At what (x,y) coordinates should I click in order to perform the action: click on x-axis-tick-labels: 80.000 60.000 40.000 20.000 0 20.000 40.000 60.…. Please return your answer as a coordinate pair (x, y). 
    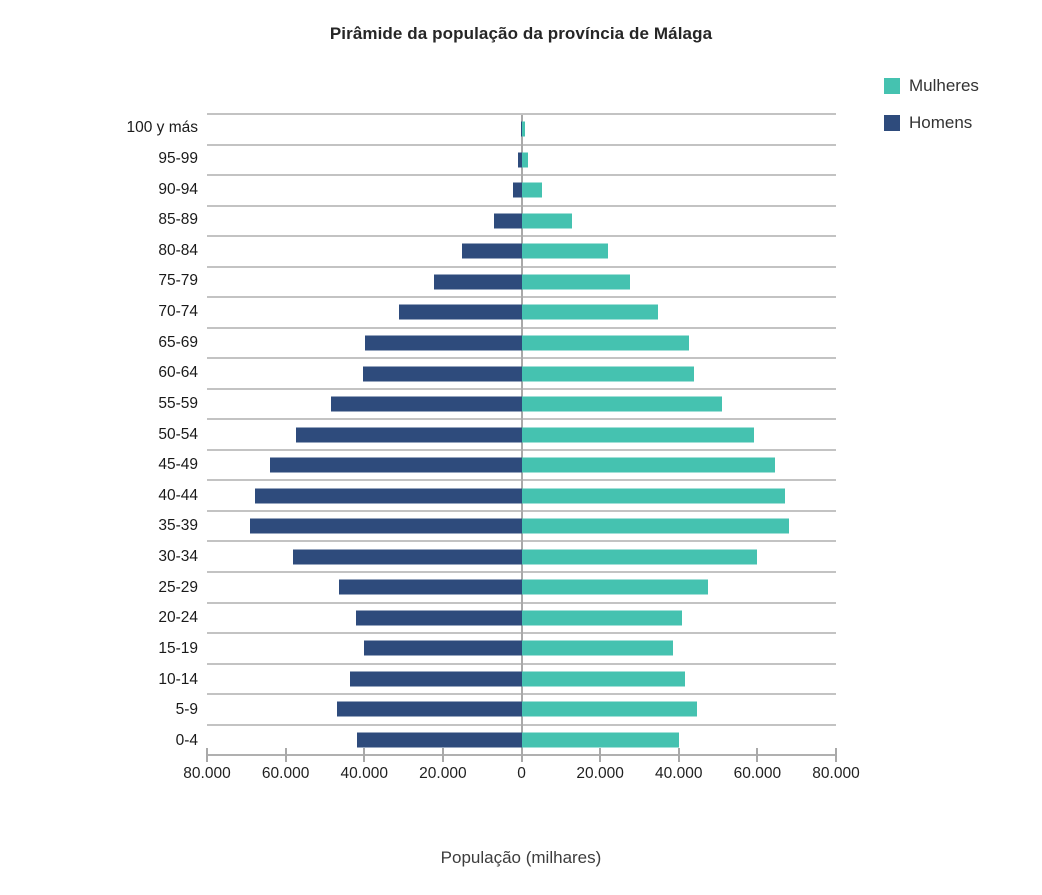
    Looking at the image, I should click on (521, 776).